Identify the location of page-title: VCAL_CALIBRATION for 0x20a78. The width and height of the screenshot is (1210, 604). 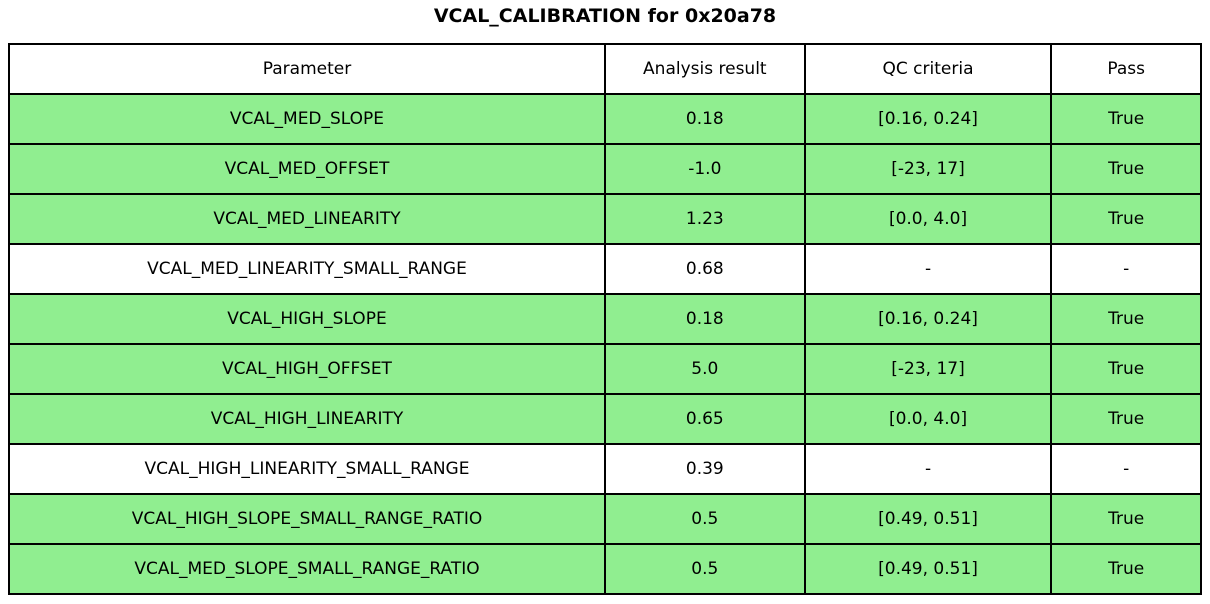
(605, 16).